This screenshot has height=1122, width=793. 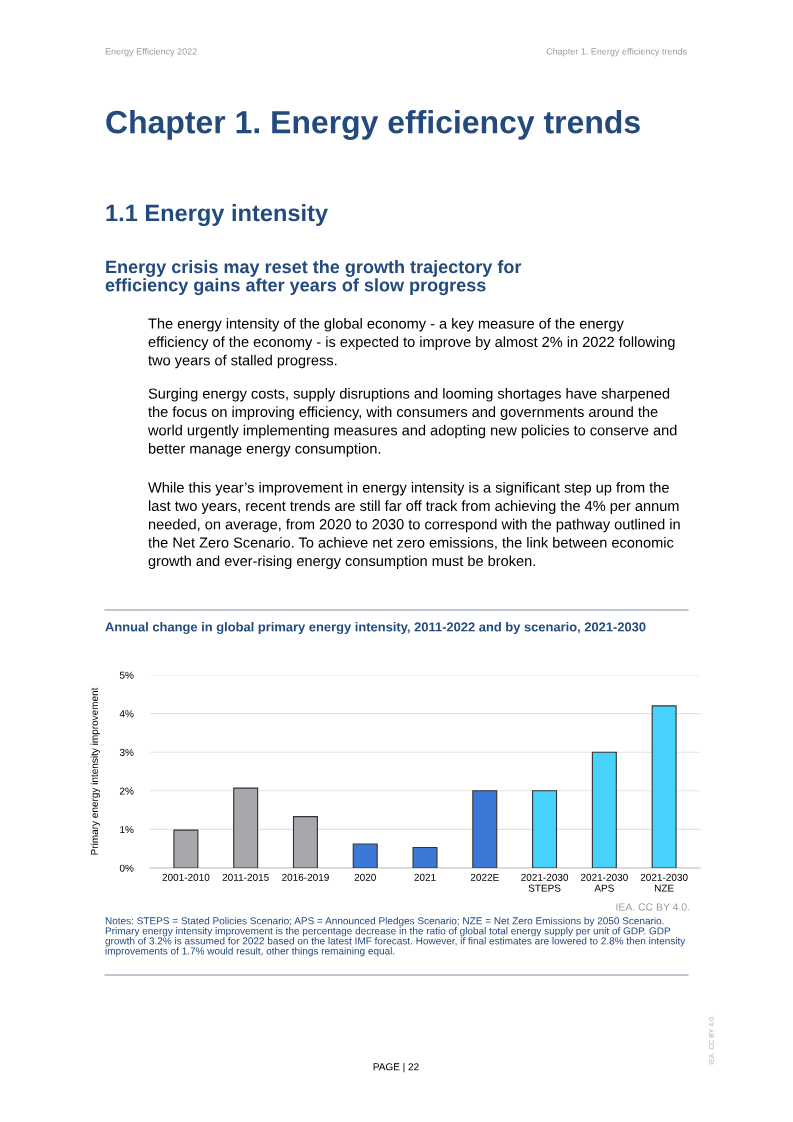 I want to click on y-tick-label: 2%, so click(x=126, y=791).